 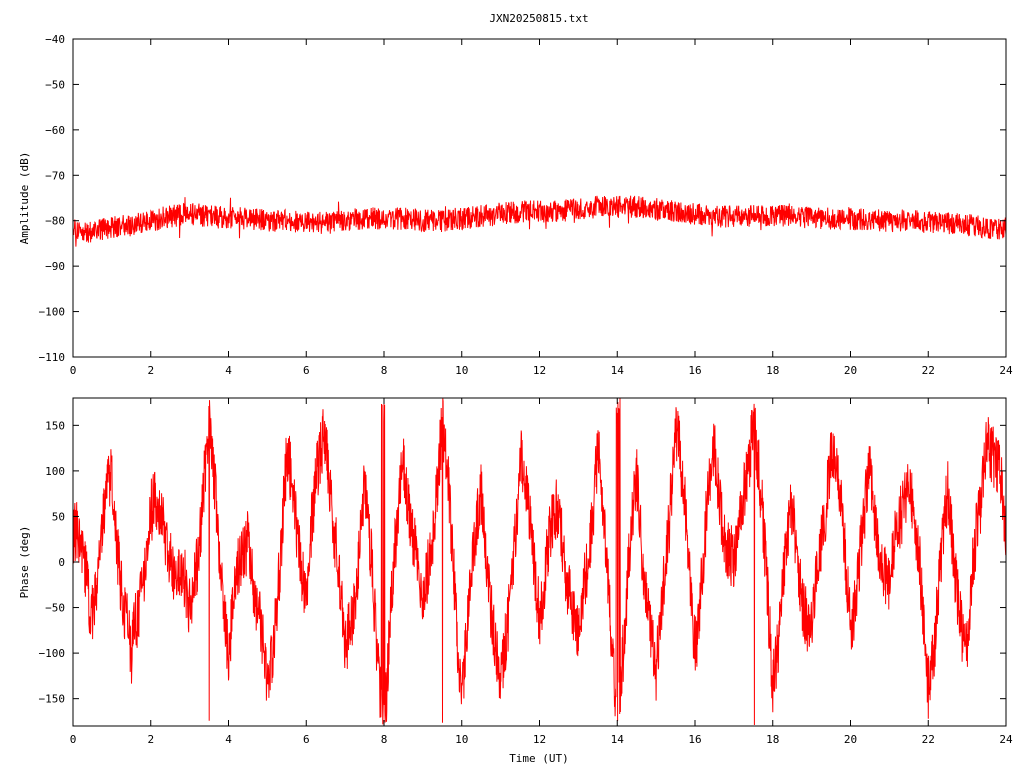 What do you see at coordinates (58, 516) in the screenshot?
I see `y-tick-label: 50` at bounding box center [58, 516].